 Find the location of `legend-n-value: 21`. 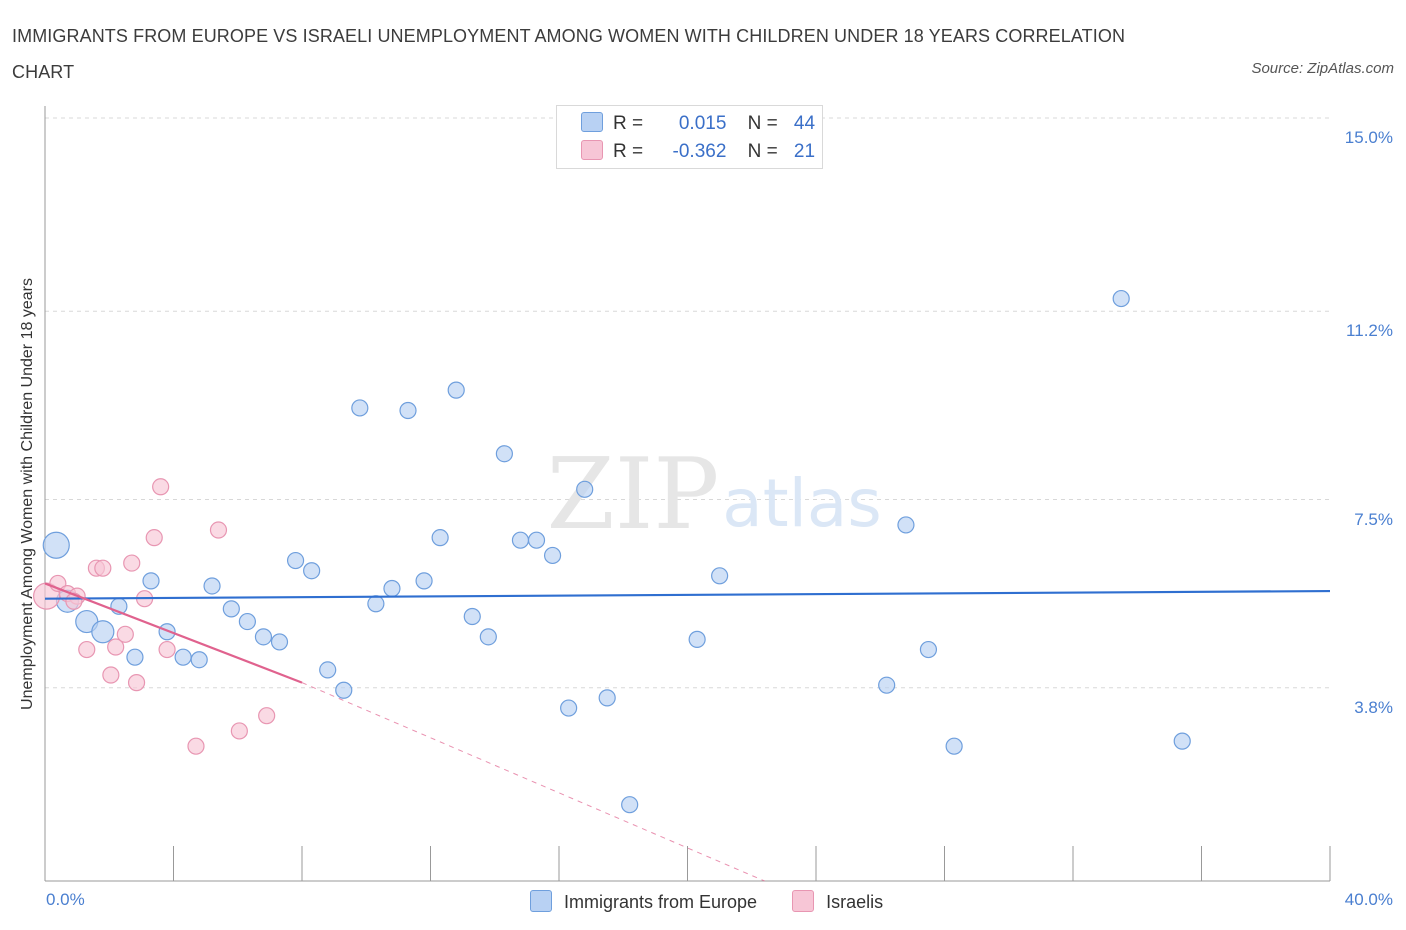

legend-n-value: 21 is located at coordinates (804, 151).